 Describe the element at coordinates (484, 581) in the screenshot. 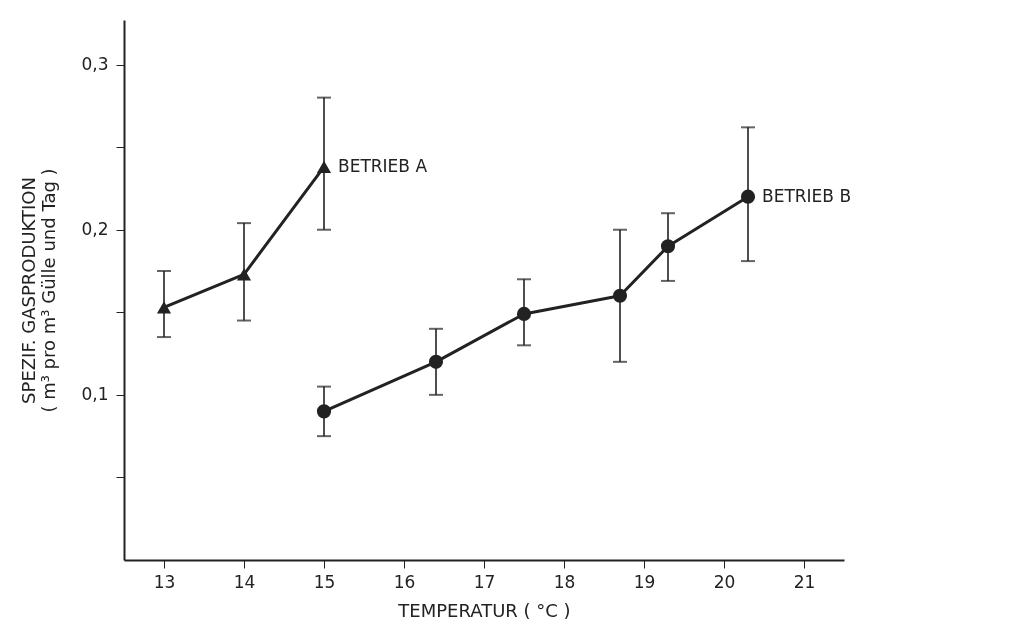

I see `x-tick-label: 17` at that location.